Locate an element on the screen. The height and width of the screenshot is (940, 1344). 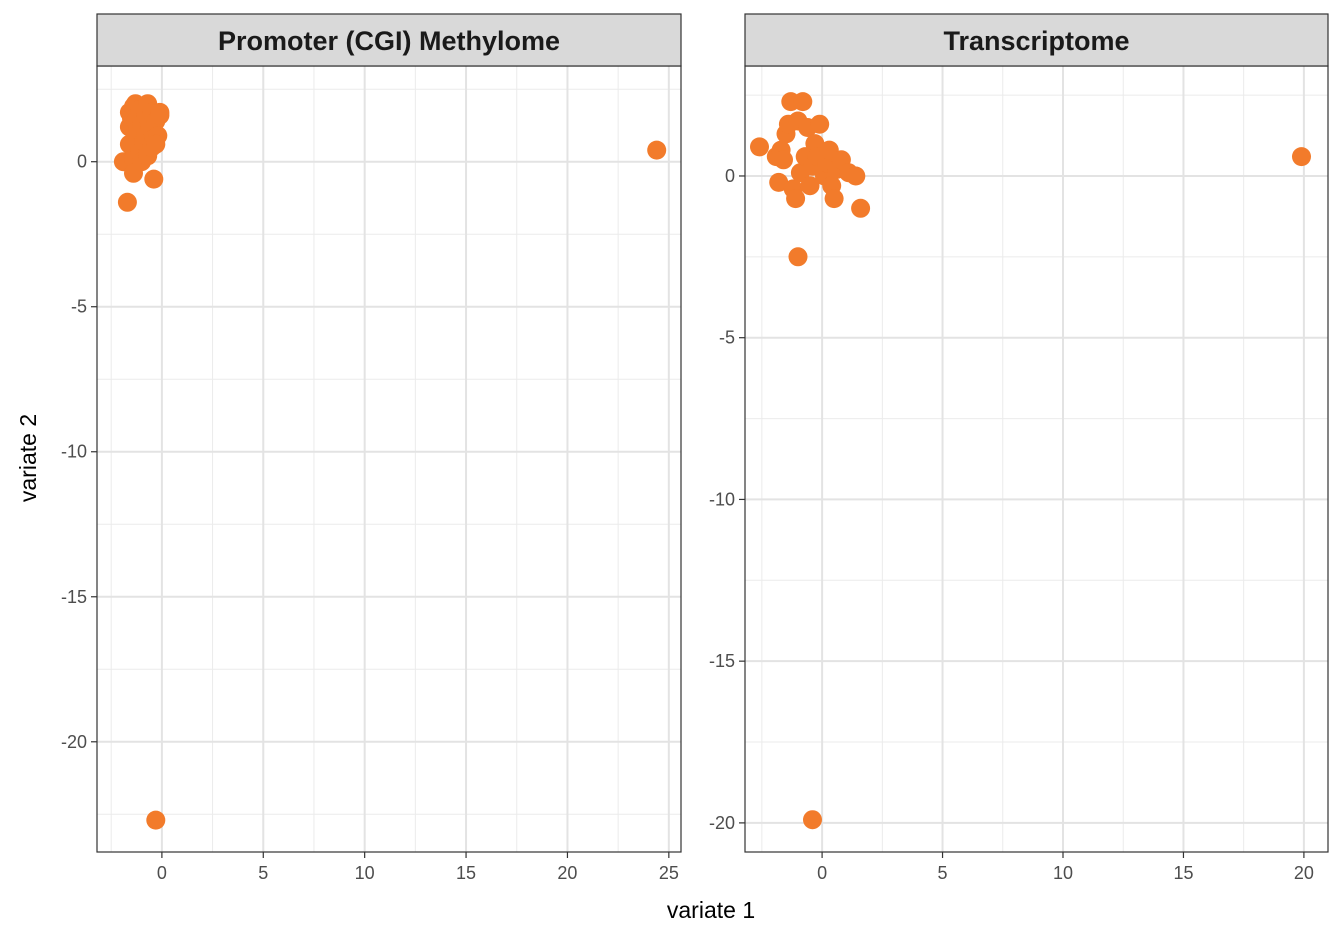
x-tick-label: 25 is located at coordinates (669, 873).